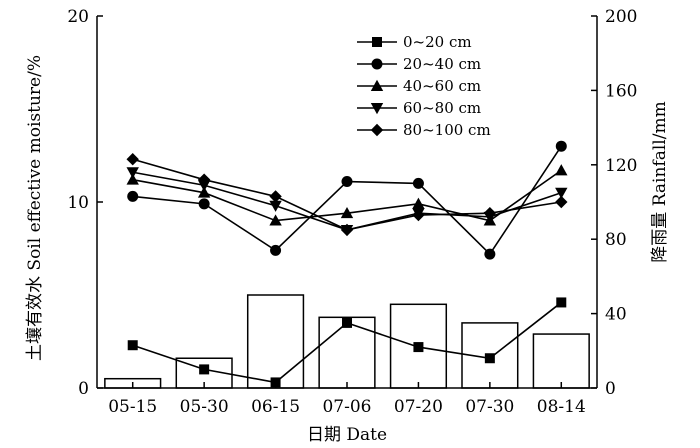  Describe the element at coordinates (616, 240) in the screenshot. I see `y-right-tick-label-80: 80` at that location.